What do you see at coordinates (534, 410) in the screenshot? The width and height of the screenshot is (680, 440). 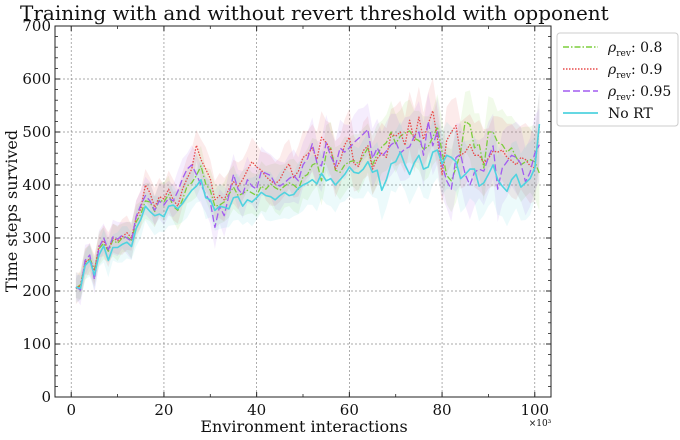 I see `x-tick-label: 100` at bounding box center [534, 410].